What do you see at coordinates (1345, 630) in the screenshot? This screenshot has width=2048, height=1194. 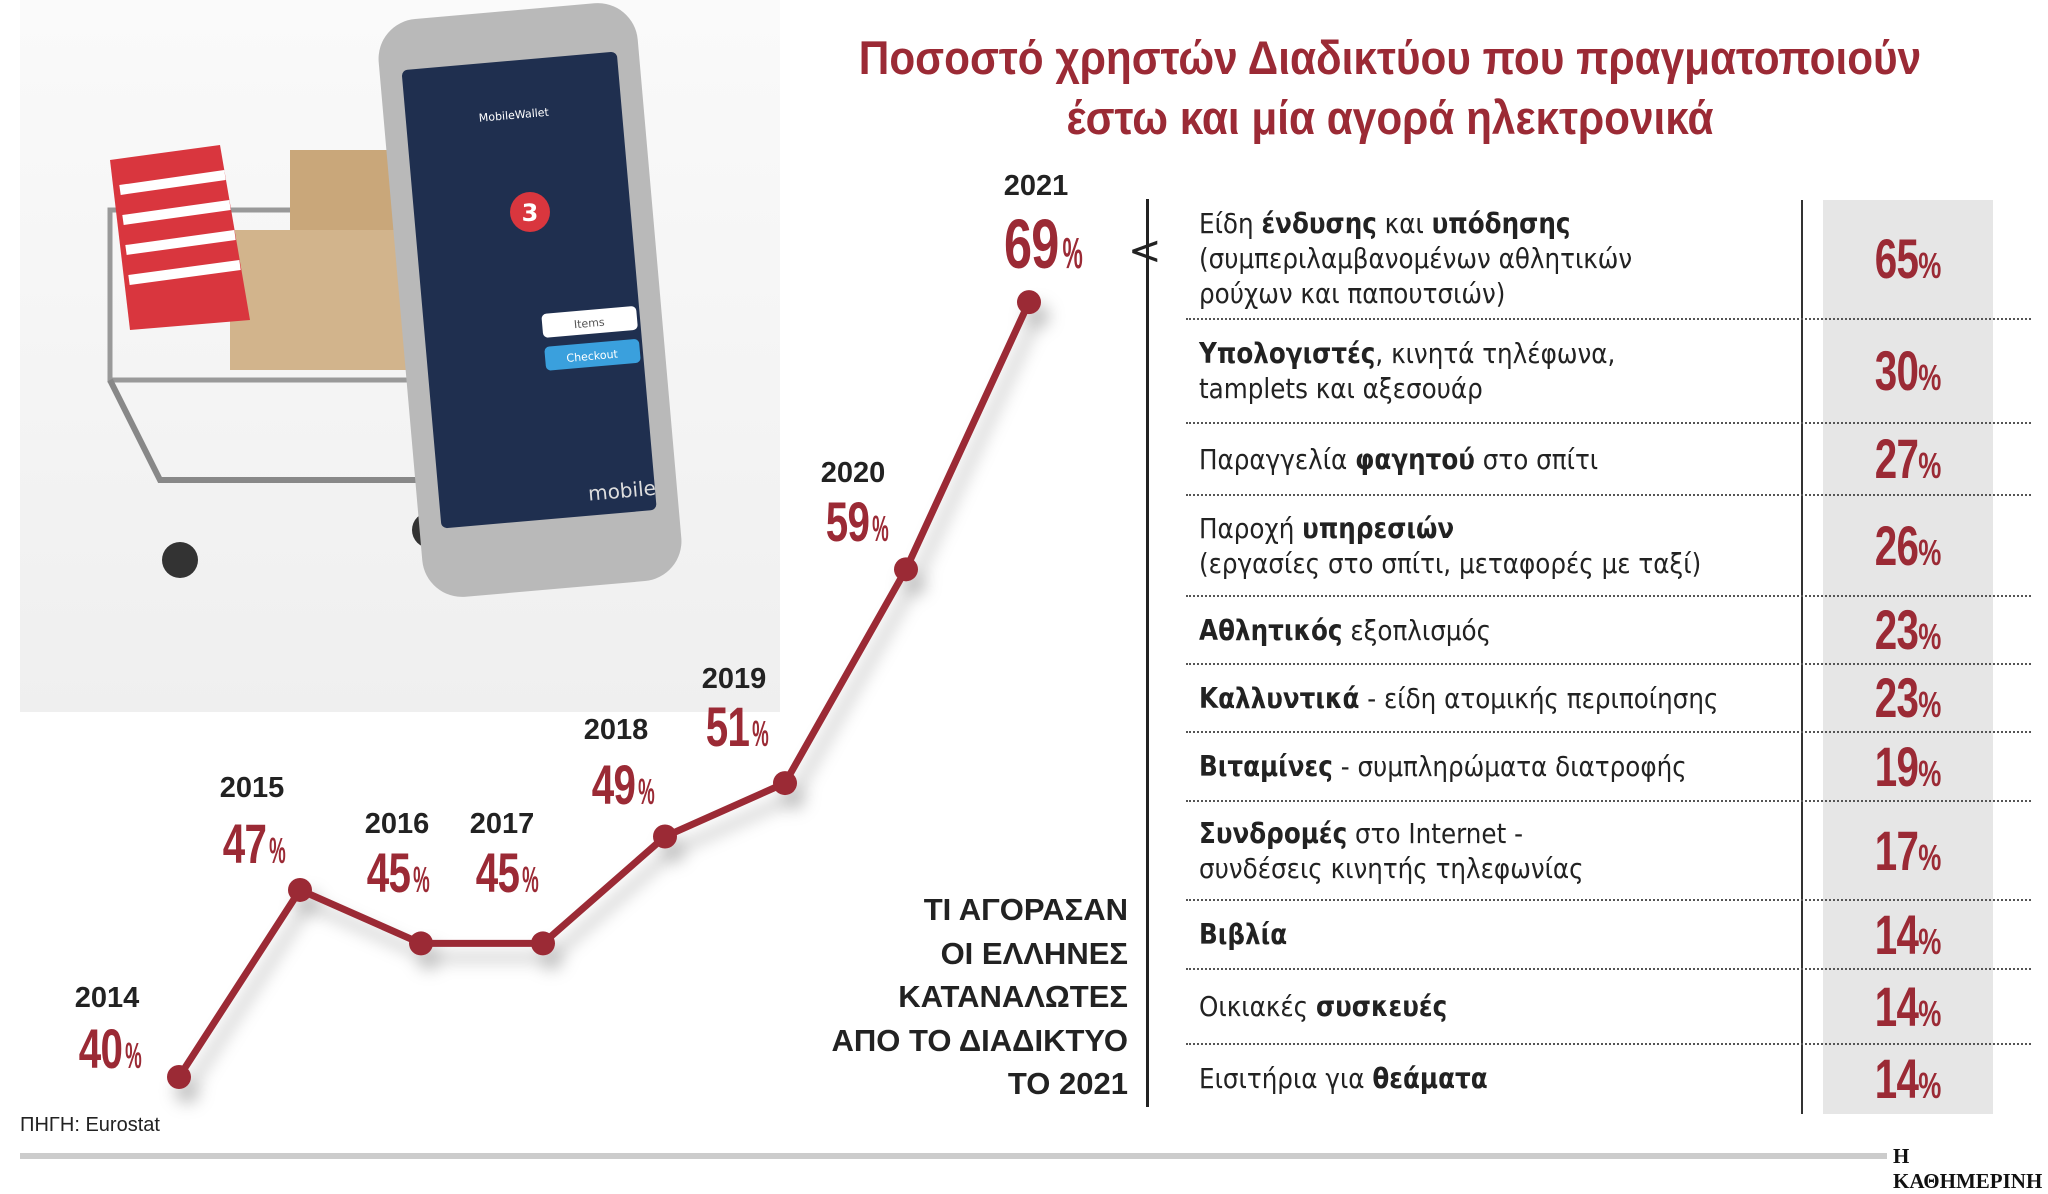 I see `category-label: Αθλητικός εξοπλισμός` at bounding box center [1345, 630].